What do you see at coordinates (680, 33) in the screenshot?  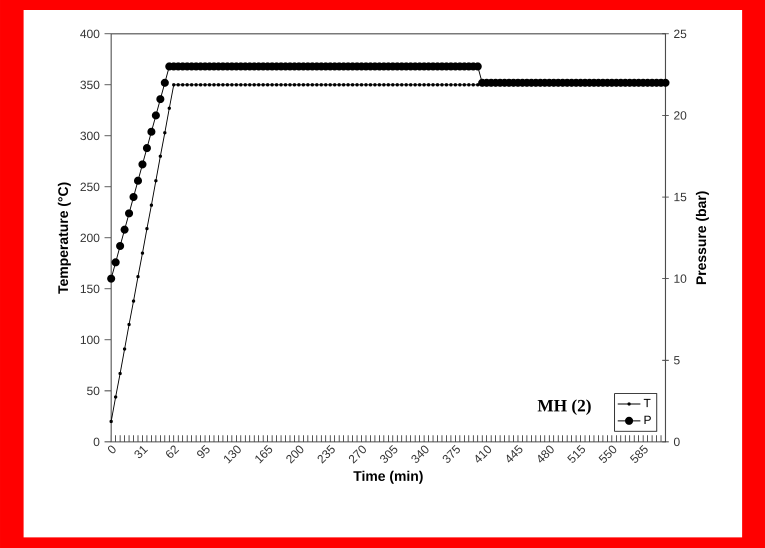 I see `y2-tick-label: 25` at bounding box center [680, 33].